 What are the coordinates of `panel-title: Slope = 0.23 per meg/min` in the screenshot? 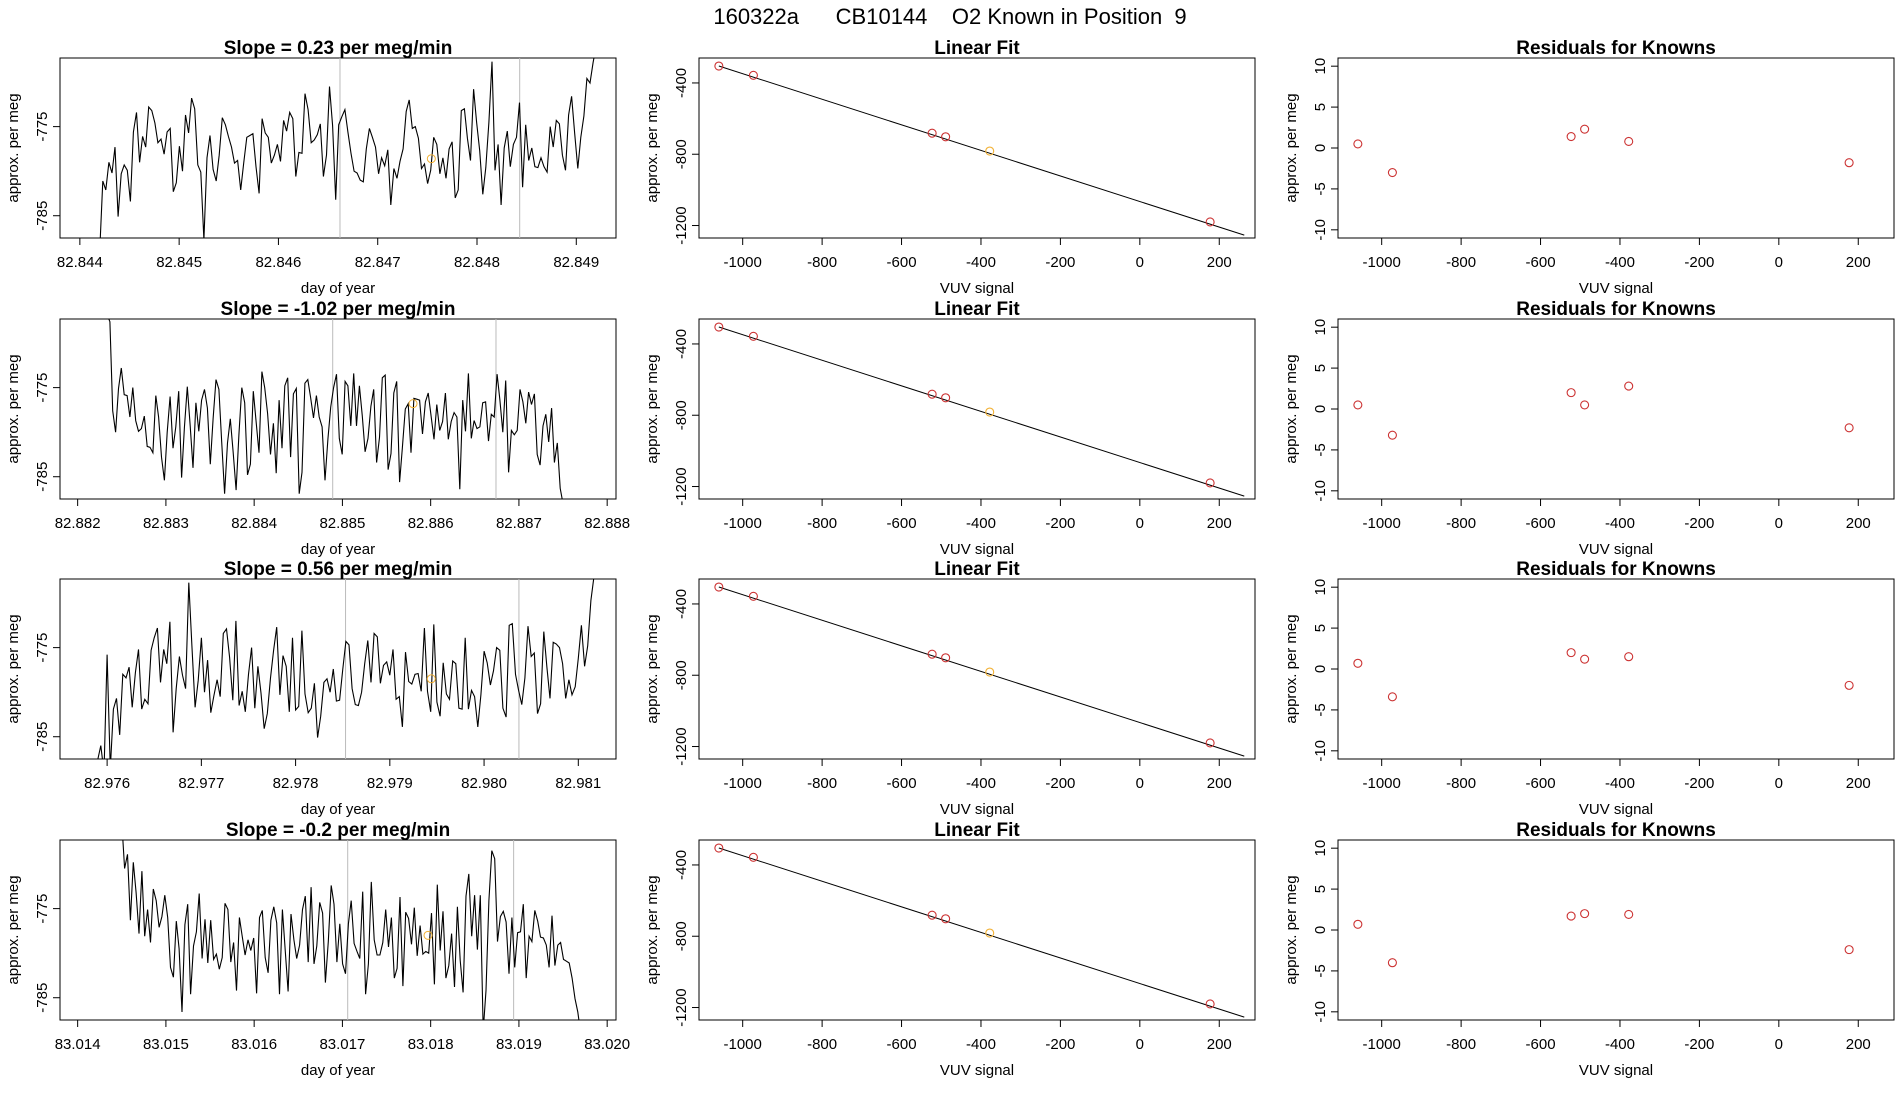 It's located at (338, 48).